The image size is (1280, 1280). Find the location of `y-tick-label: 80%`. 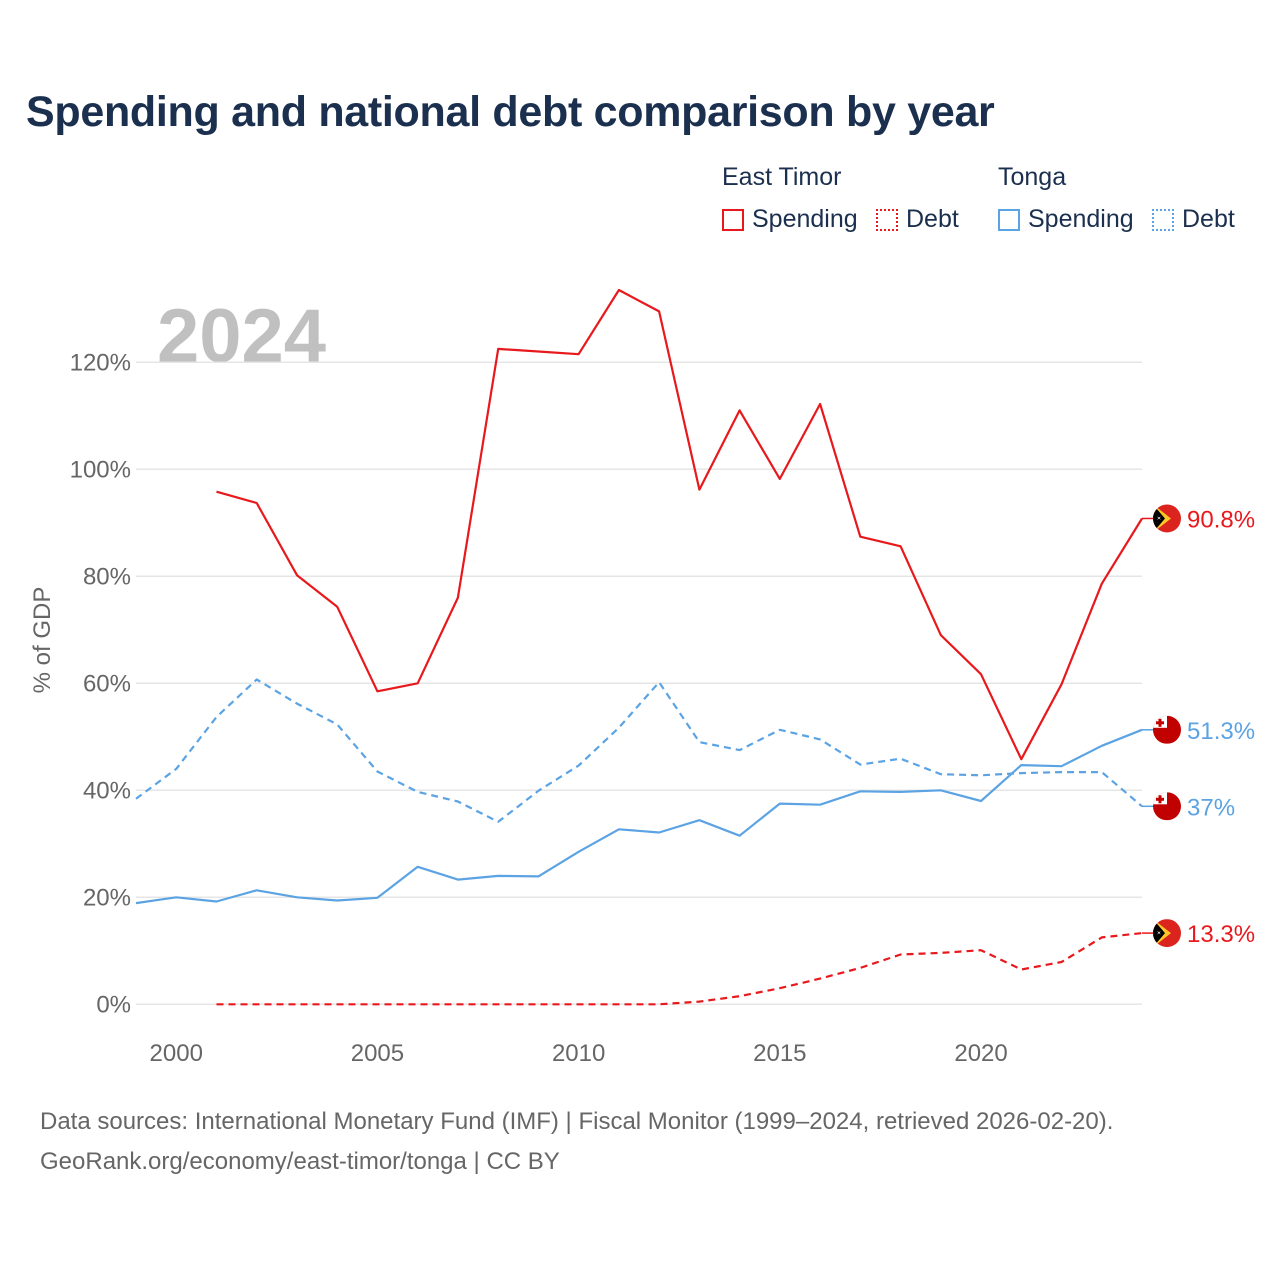

y-tick-label: 80% is located at coordinates (107, 576).